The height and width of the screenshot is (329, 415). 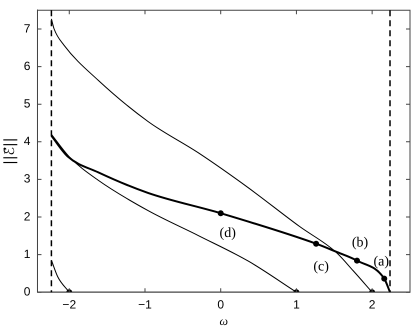 What do you see at coordinates (27, 179) in the screenshot?
I see `y-tick-label: 3` at bounding box center [27, 179].